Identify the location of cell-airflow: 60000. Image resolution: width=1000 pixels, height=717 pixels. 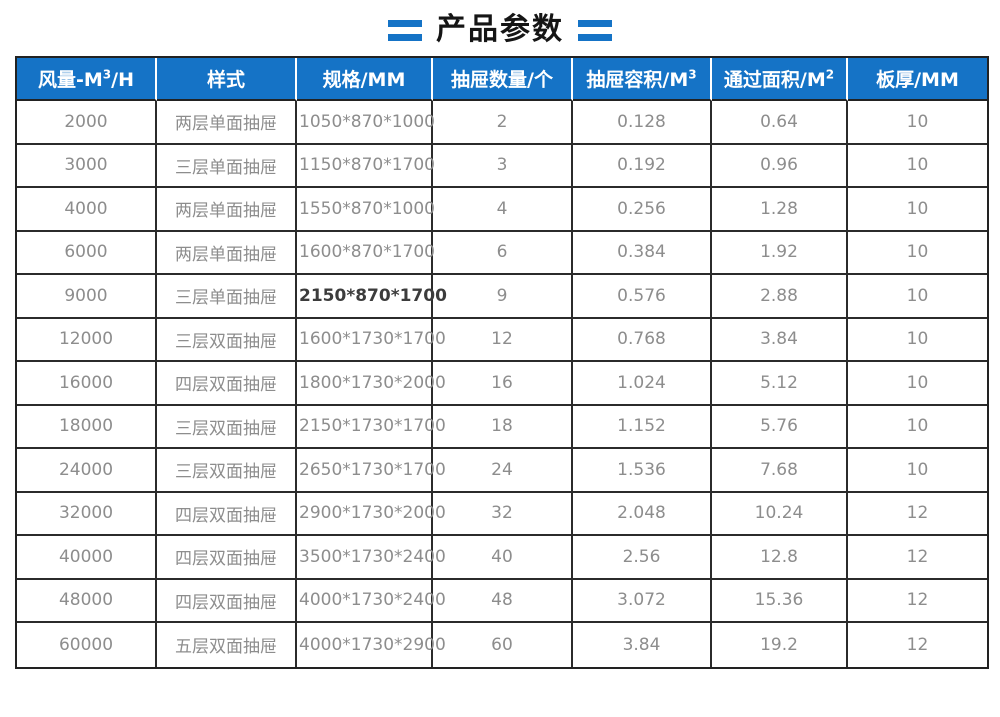
(87, 645).